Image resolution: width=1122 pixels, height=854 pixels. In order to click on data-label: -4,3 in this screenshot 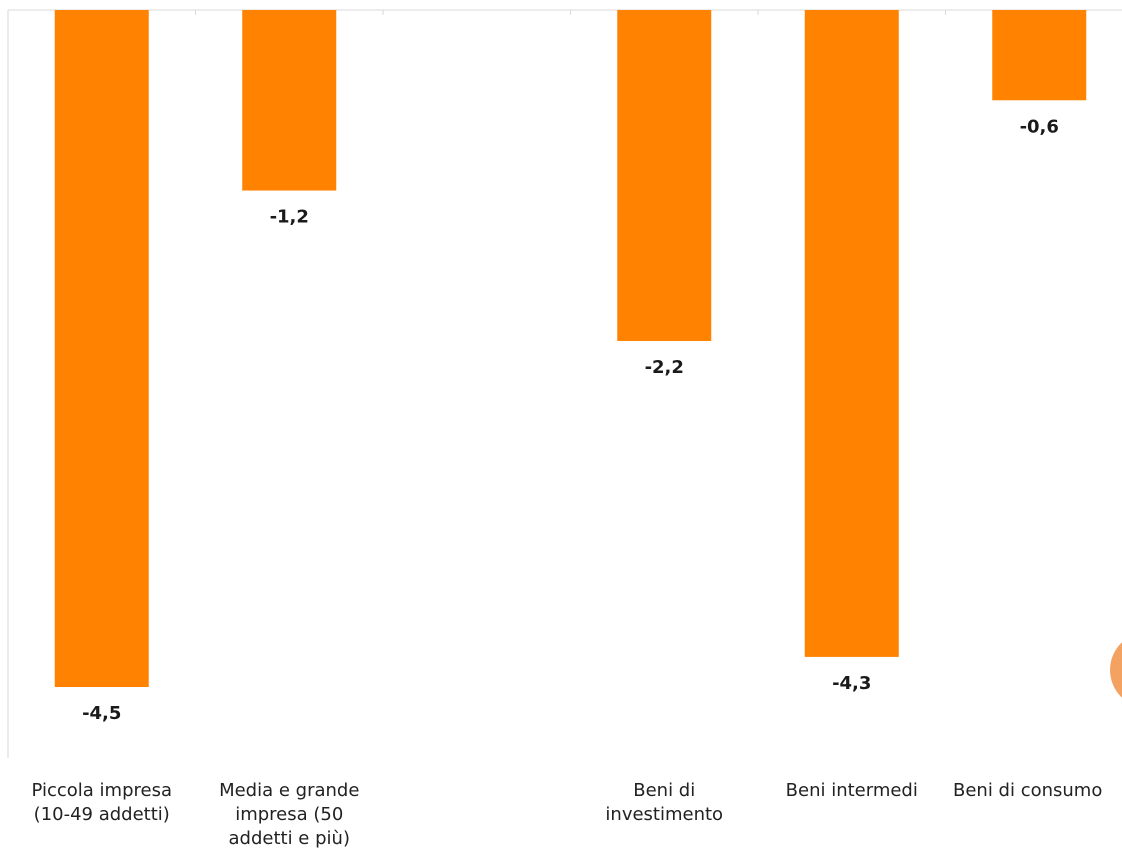, I will do `click(851, 683)`.